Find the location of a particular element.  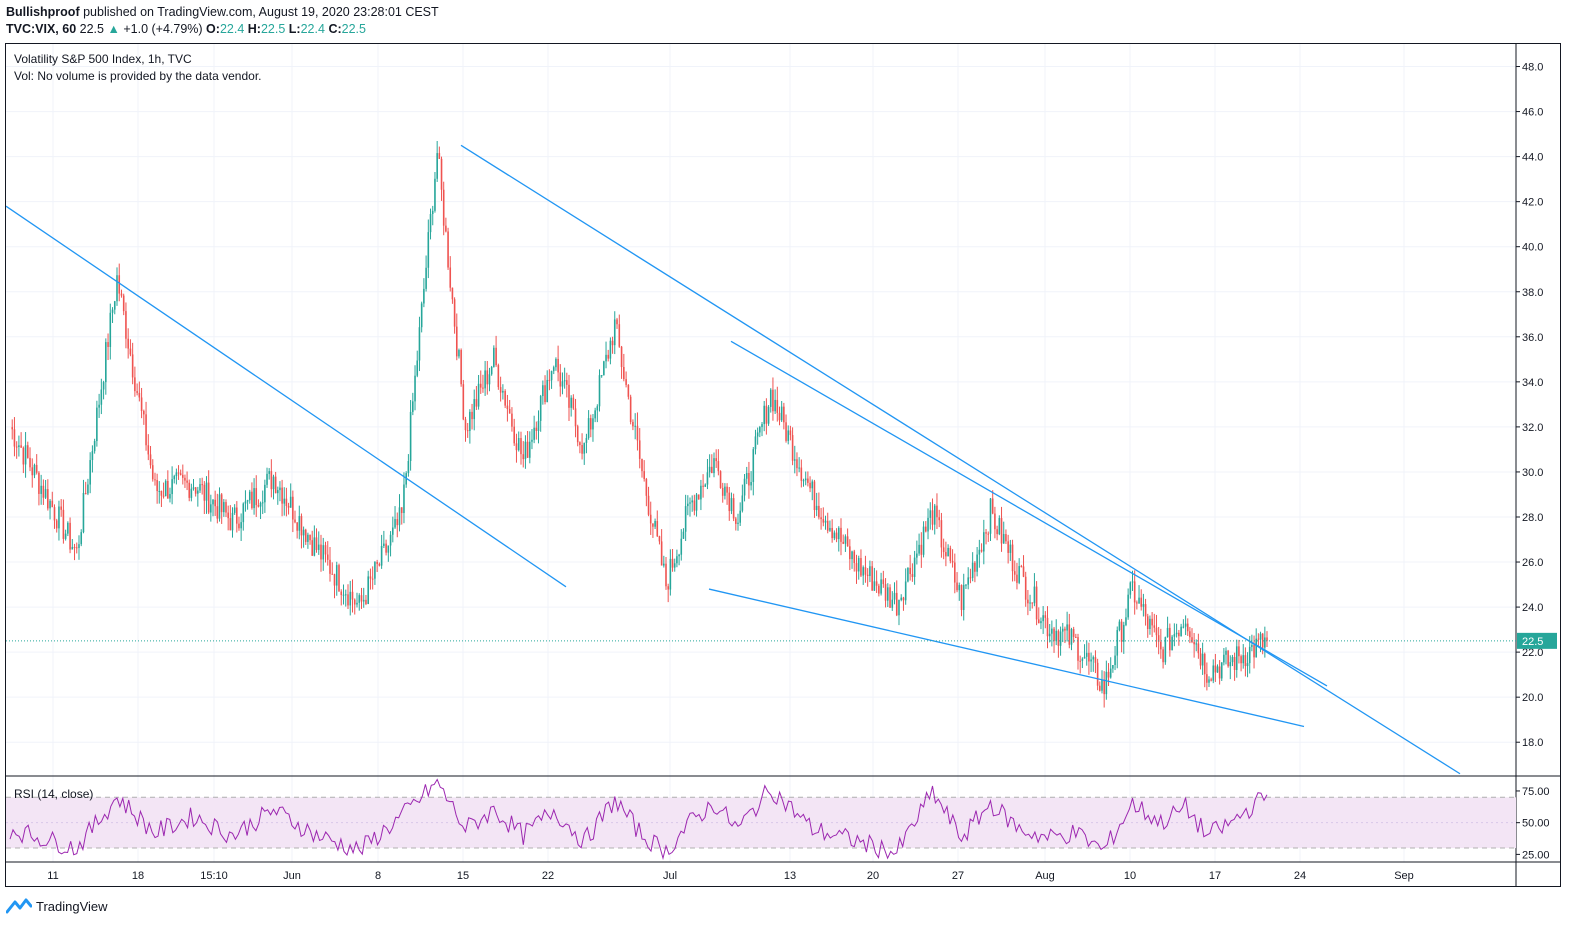

price-tick-label: 30.0 is located at coordinates (1532, 473).